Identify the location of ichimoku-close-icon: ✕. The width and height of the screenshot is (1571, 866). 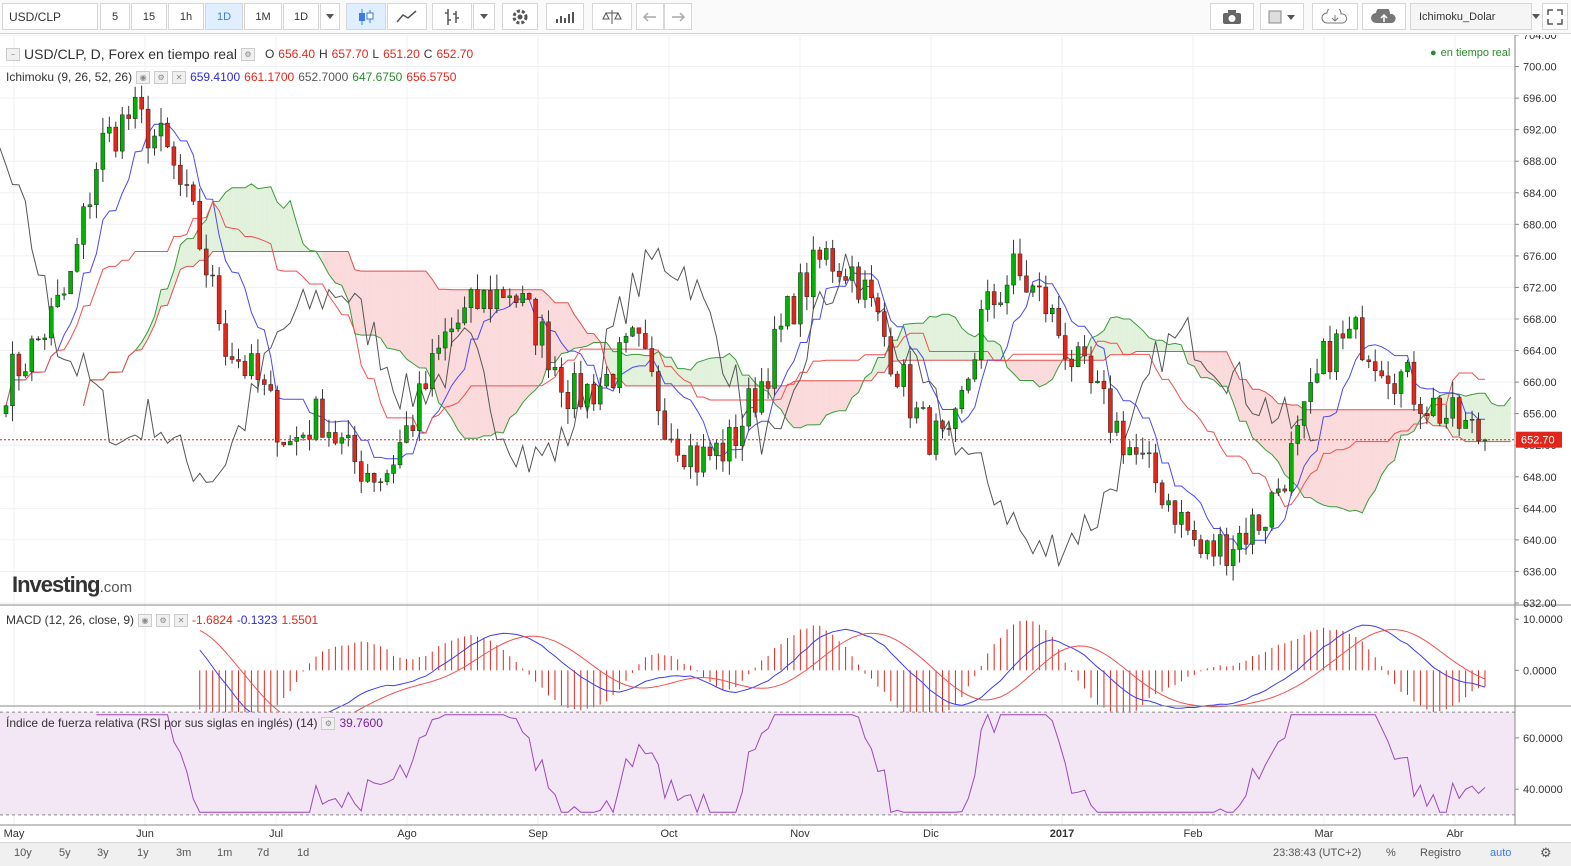
(179, 77).